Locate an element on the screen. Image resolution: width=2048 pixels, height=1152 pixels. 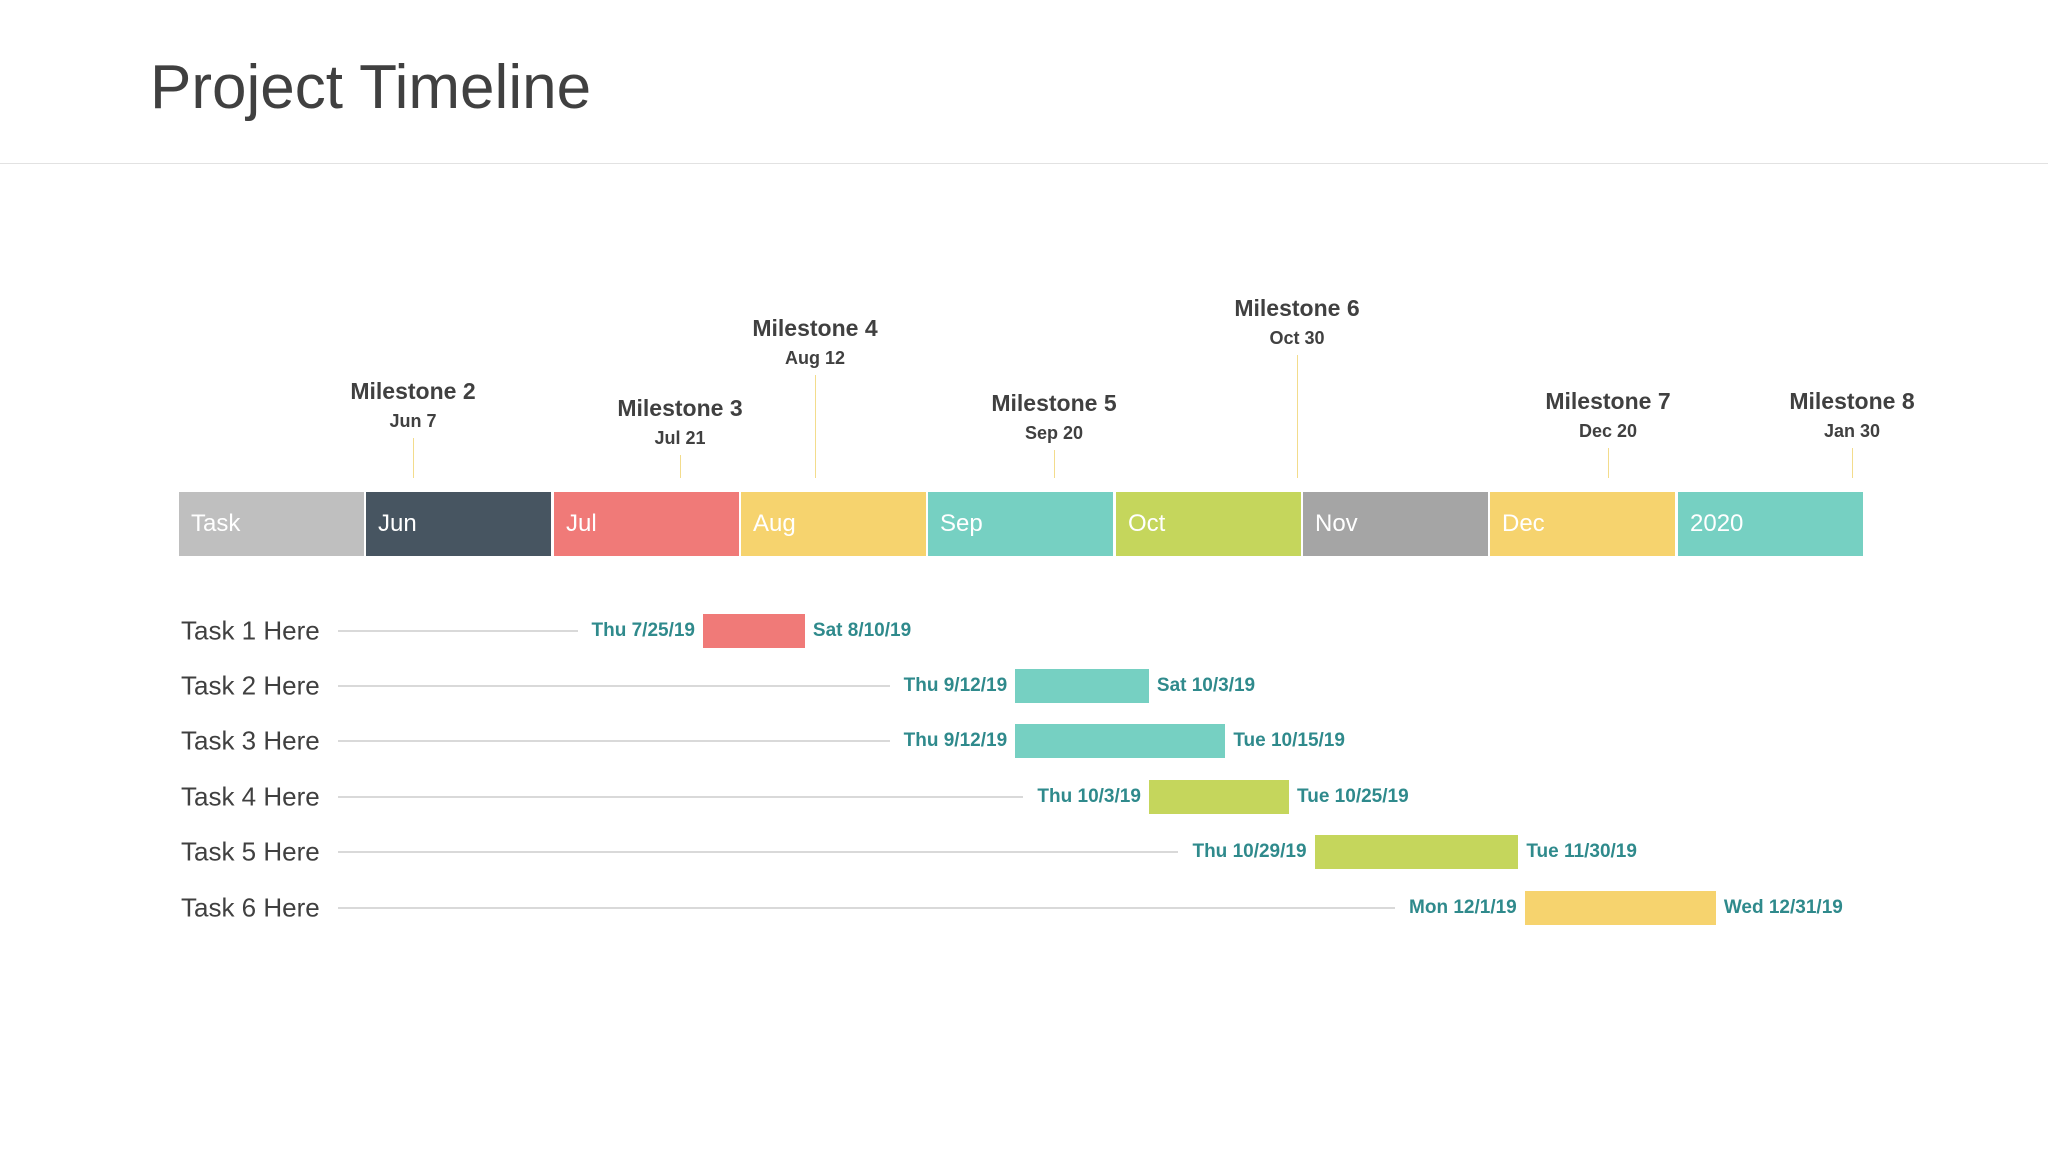
milestone-date: Jun 7 is located at coordinates (413, 421).